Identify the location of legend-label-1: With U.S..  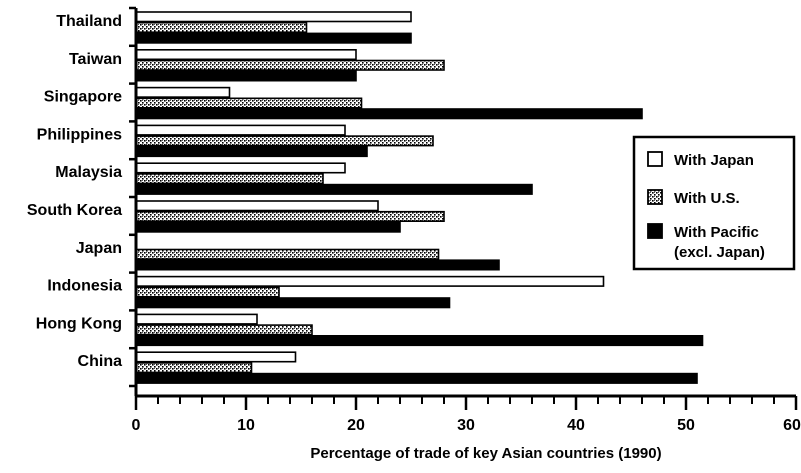
(707, 198).